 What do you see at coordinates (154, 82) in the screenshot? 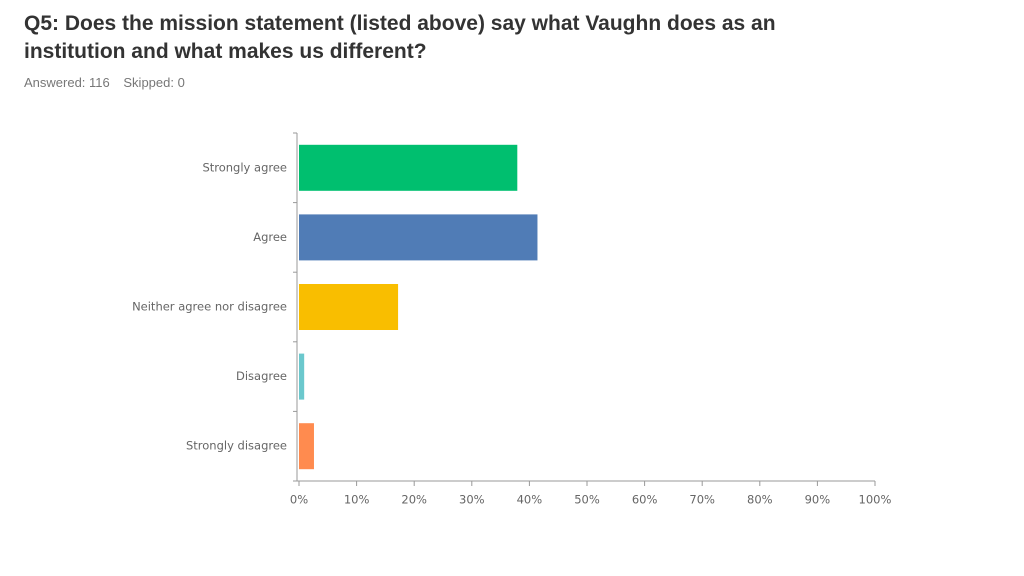
I see `skipped-count: Skipped: 0` at bounding box center [154, 82].